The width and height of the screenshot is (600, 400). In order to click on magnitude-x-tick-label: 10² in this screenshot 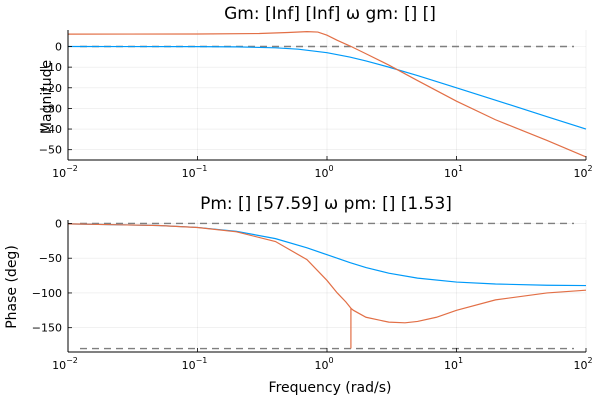, I will do `click(582, 172)`.